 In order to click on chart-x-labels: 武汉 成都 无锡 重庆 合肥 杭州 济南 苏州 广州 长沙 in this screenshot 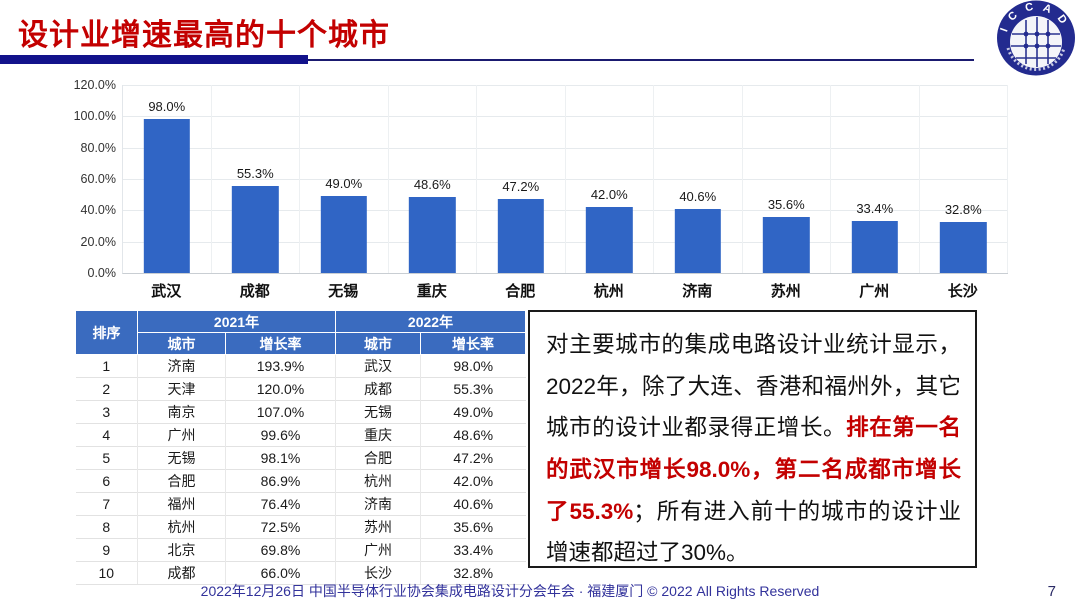, I will do `click(564, 290)`.